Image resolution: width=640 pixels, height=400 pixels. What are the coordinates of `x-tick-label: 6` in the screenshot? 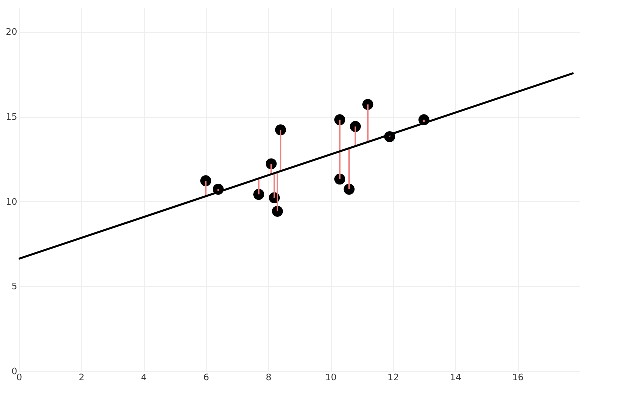 It's located at (207, 379).